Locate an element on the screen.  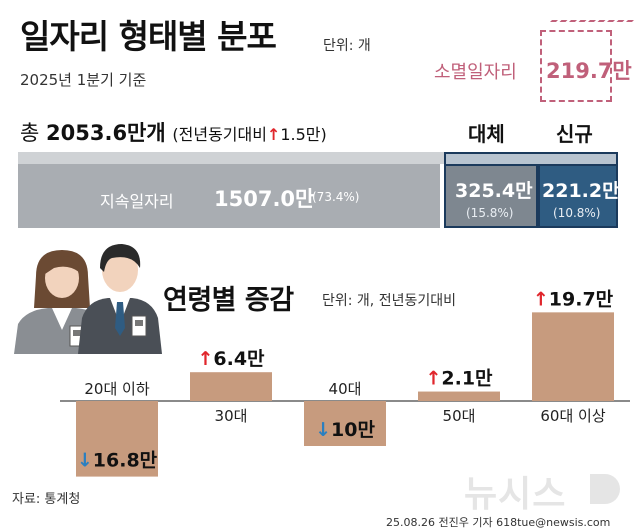
data-label-value-4: 19.7만 is located at coordinates (581, 299).